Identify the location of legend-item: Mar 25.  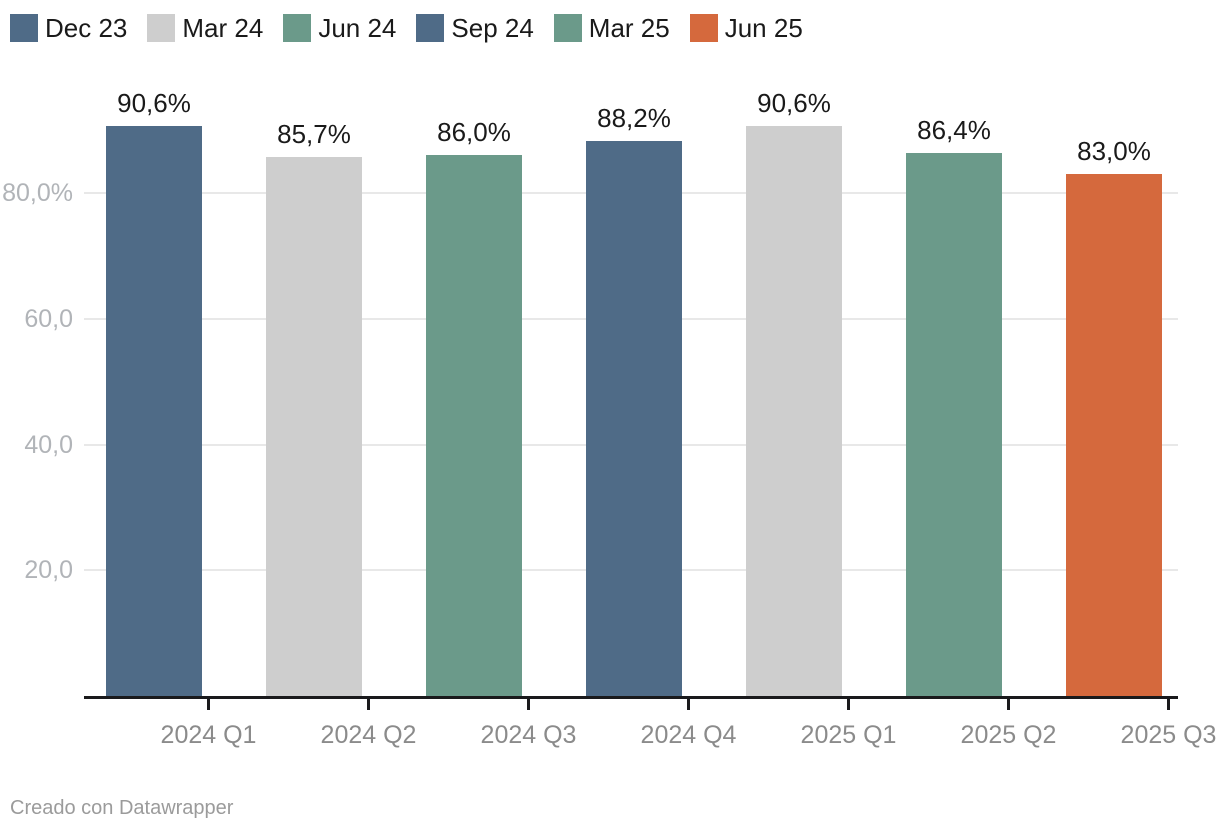
(611, 28).